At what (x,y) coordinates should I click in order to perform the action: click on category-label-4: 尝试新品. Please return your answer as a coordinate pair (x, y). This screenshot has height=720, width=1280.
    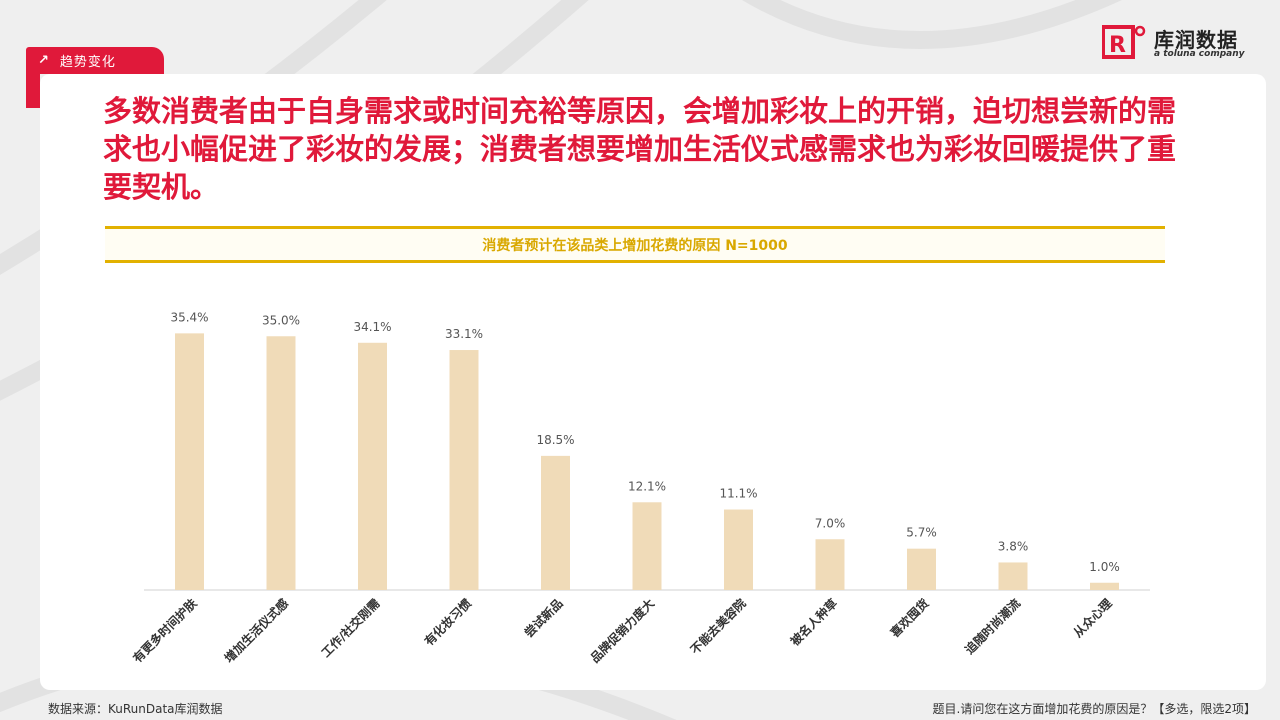
    Looking at the image, I should click on (543, 618).